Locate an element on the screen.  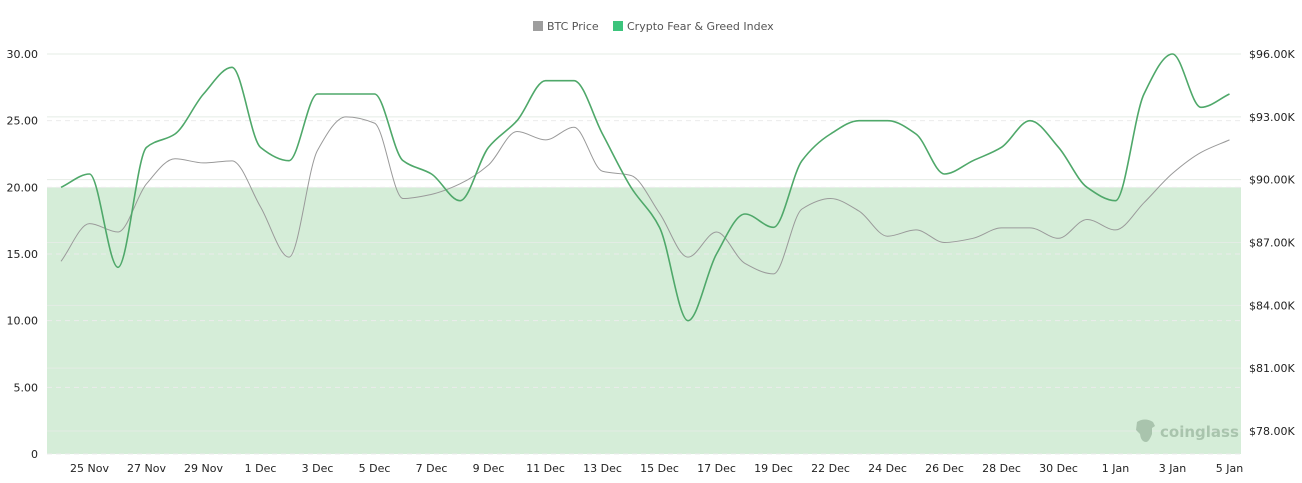
x-tick-label: 28 Dec is located at coordinates (1001, 468).